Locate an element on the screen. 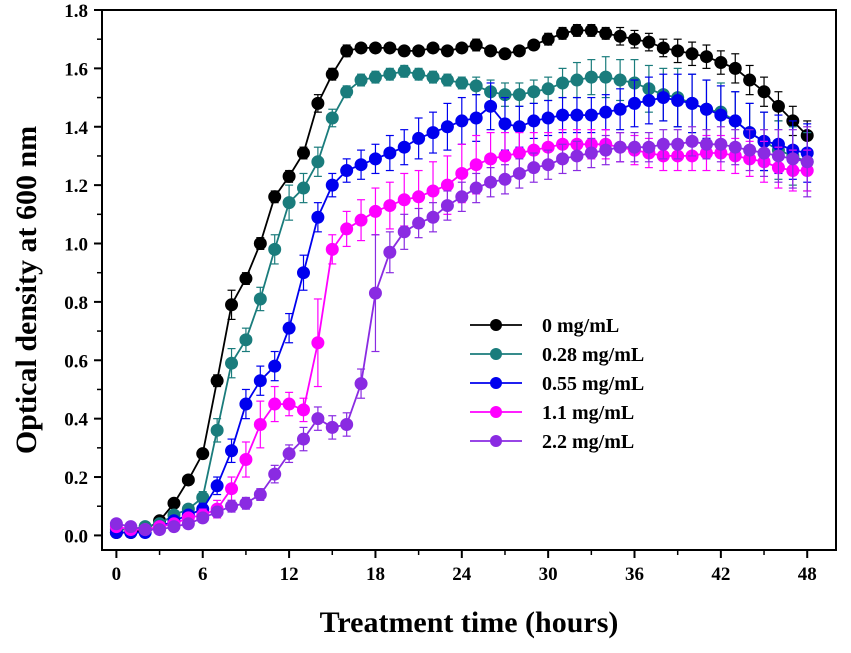 The image size is (851, 653). x-tick-label: 36 is located at coordinates (634, 574).